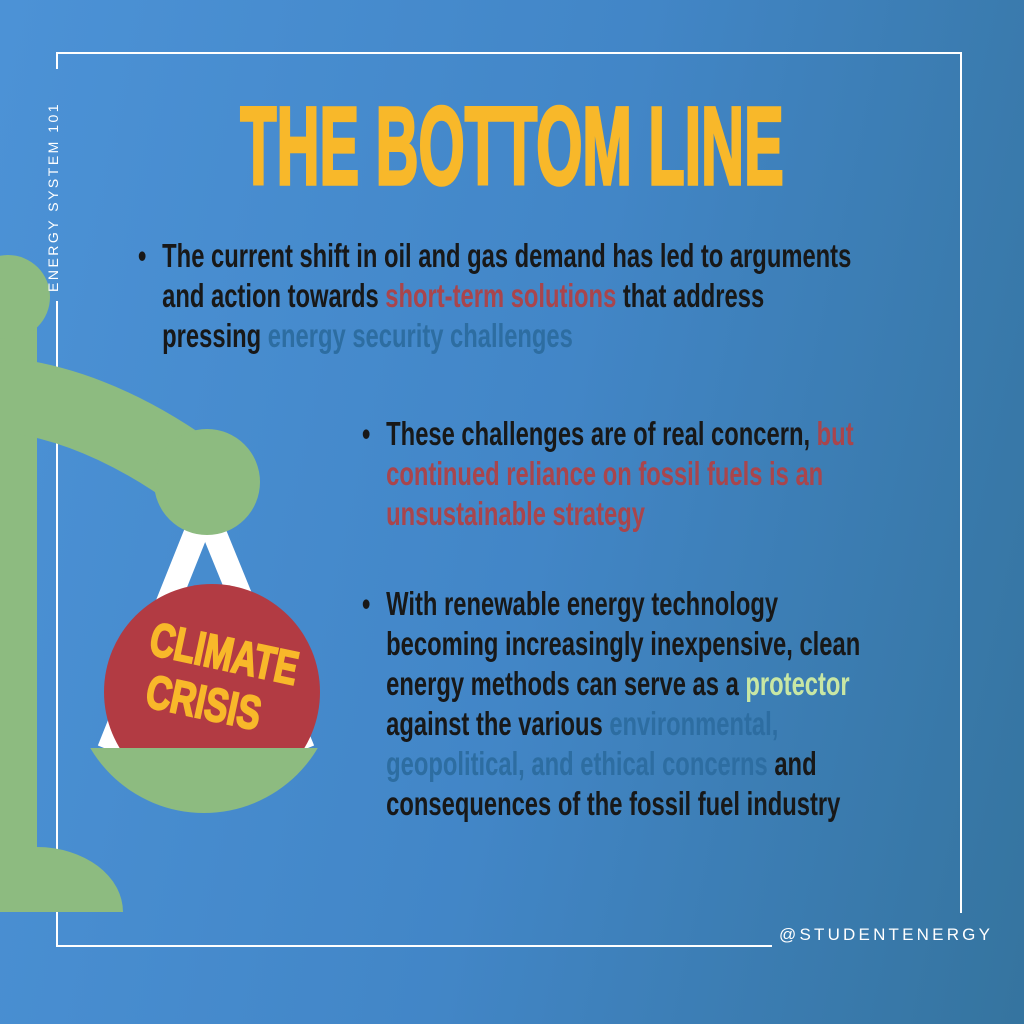 This screenshot has height=1024, width=1024. I want to click on bullet-line: unsustainable strategy, so click(619, 514).